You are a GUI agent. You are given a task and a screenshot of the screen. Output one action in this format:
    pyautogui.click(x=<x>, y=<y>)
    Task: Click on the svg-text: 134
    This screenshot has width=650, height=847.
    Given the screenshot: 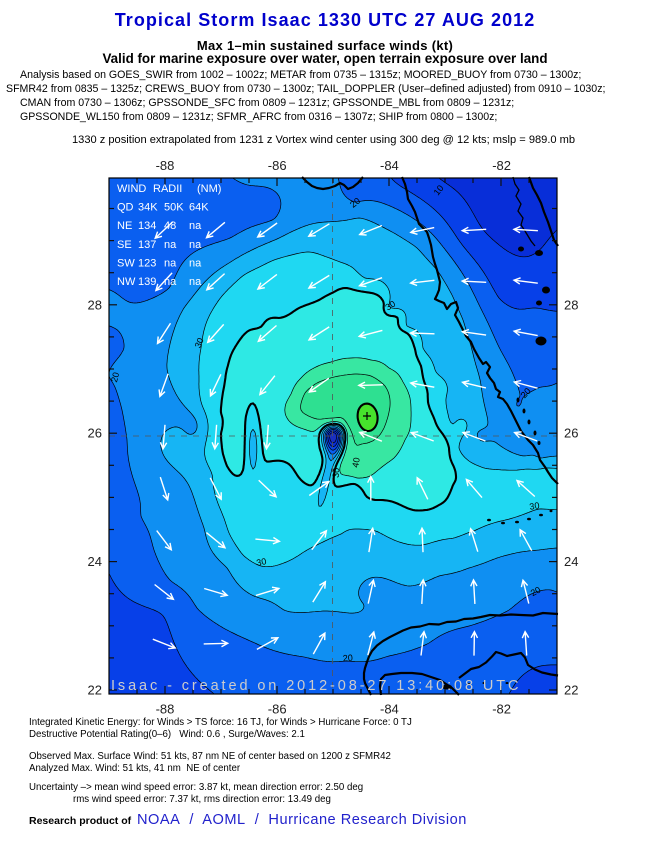 What is the action you would take?
    pyautogui.click(x=147, y=226)
    